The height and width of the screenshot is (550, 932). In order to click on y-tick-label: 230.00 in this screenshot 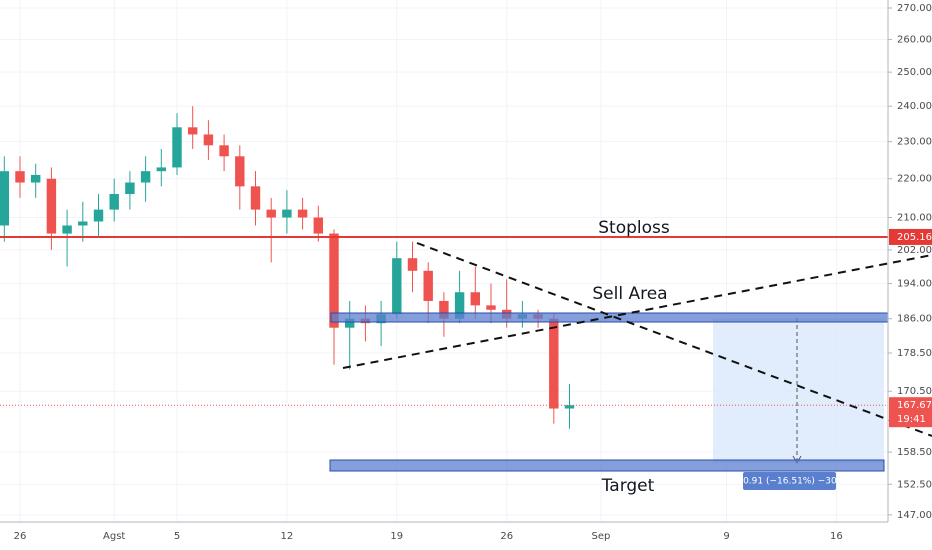, I will do `click(914, 142)`.